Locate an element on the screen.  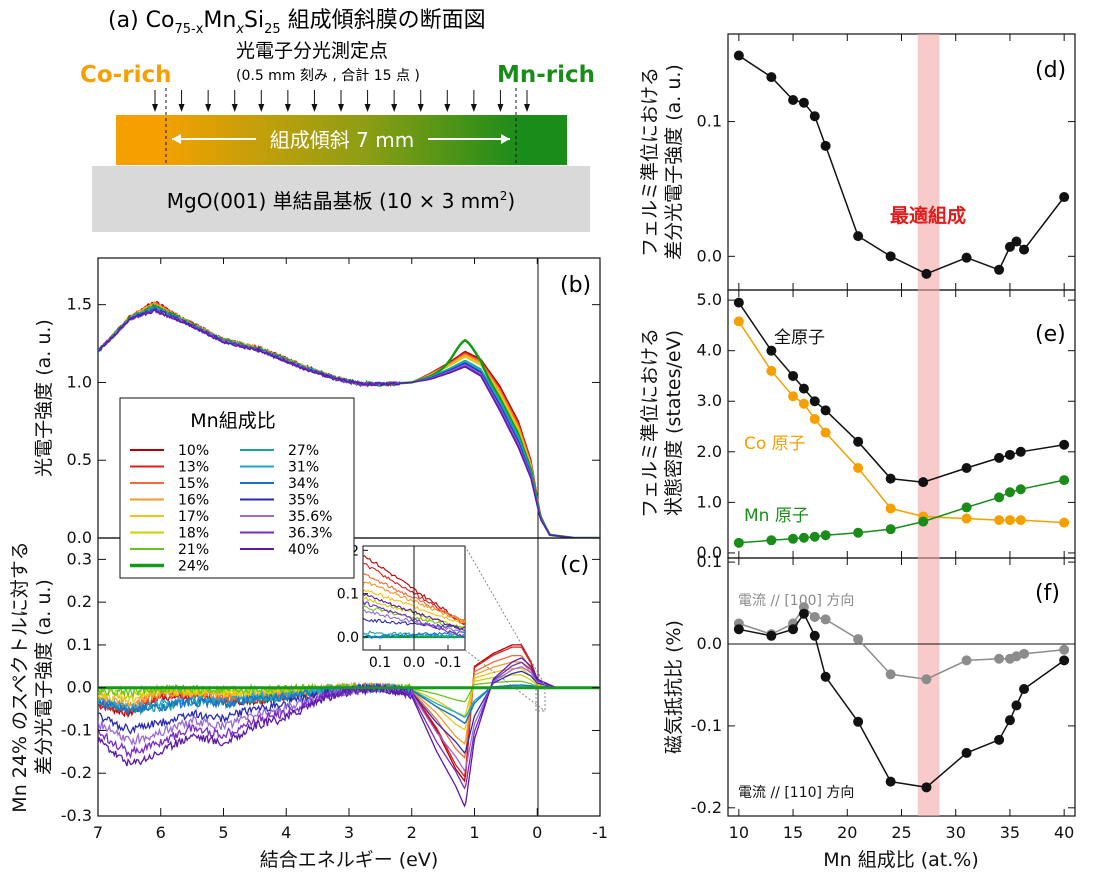
legend-title: Mn組成比 is located at coordinates (232, 421).